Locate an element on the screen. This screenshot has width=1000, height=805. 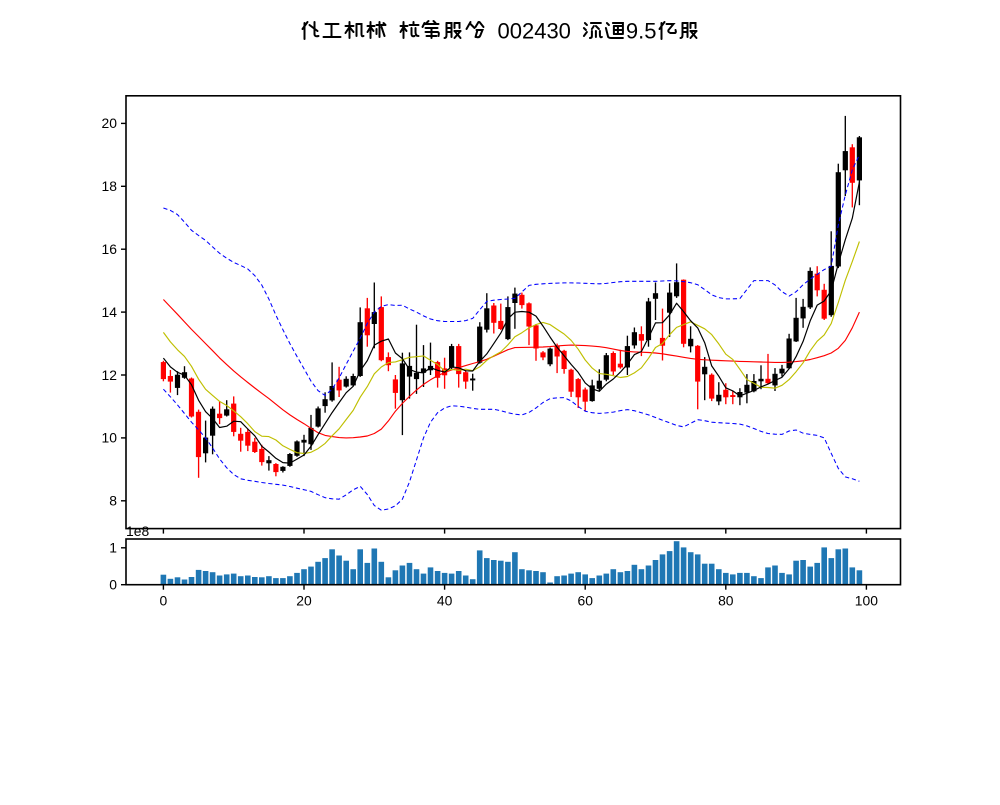
svg-text: 002430 is located at coordinates (534, 31).